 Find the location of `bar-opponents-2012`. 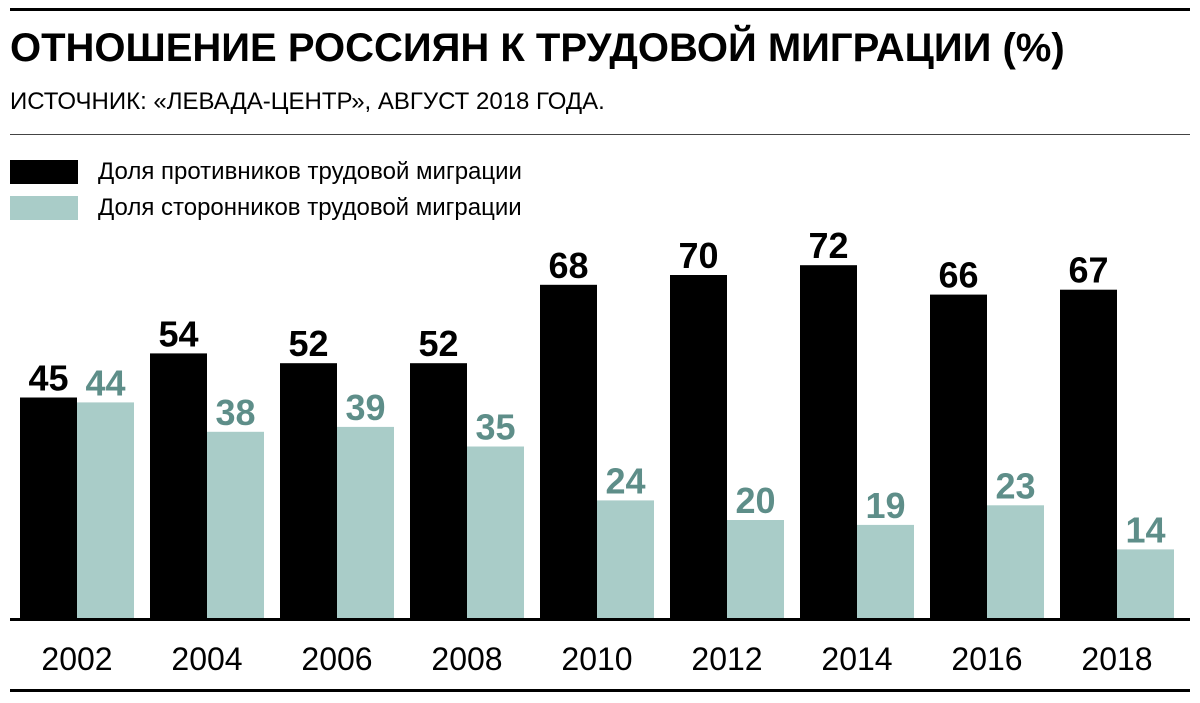

bar-opponents-2012 is located at coordinates (698, 446).